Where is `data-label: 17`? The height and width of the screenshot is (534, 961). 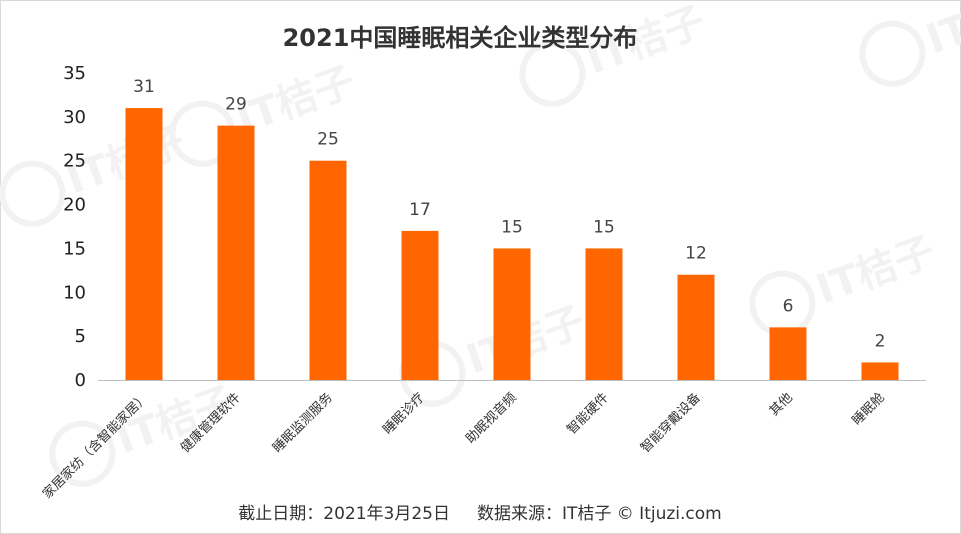 data-label: 17 is located at coordinates (420, 210).